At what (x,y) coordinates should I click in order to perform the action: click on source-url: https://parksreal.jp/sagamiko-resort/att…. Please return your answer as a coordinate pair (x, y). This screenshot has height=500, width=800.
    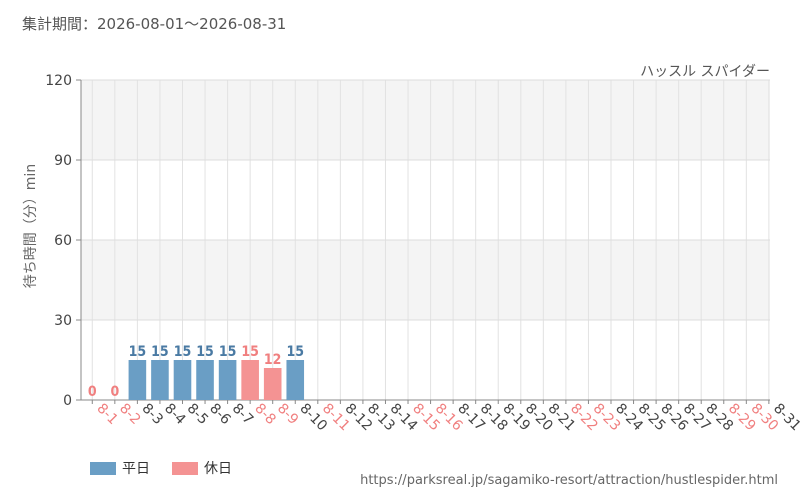
    Looking at the image, I should click on (569, 480).